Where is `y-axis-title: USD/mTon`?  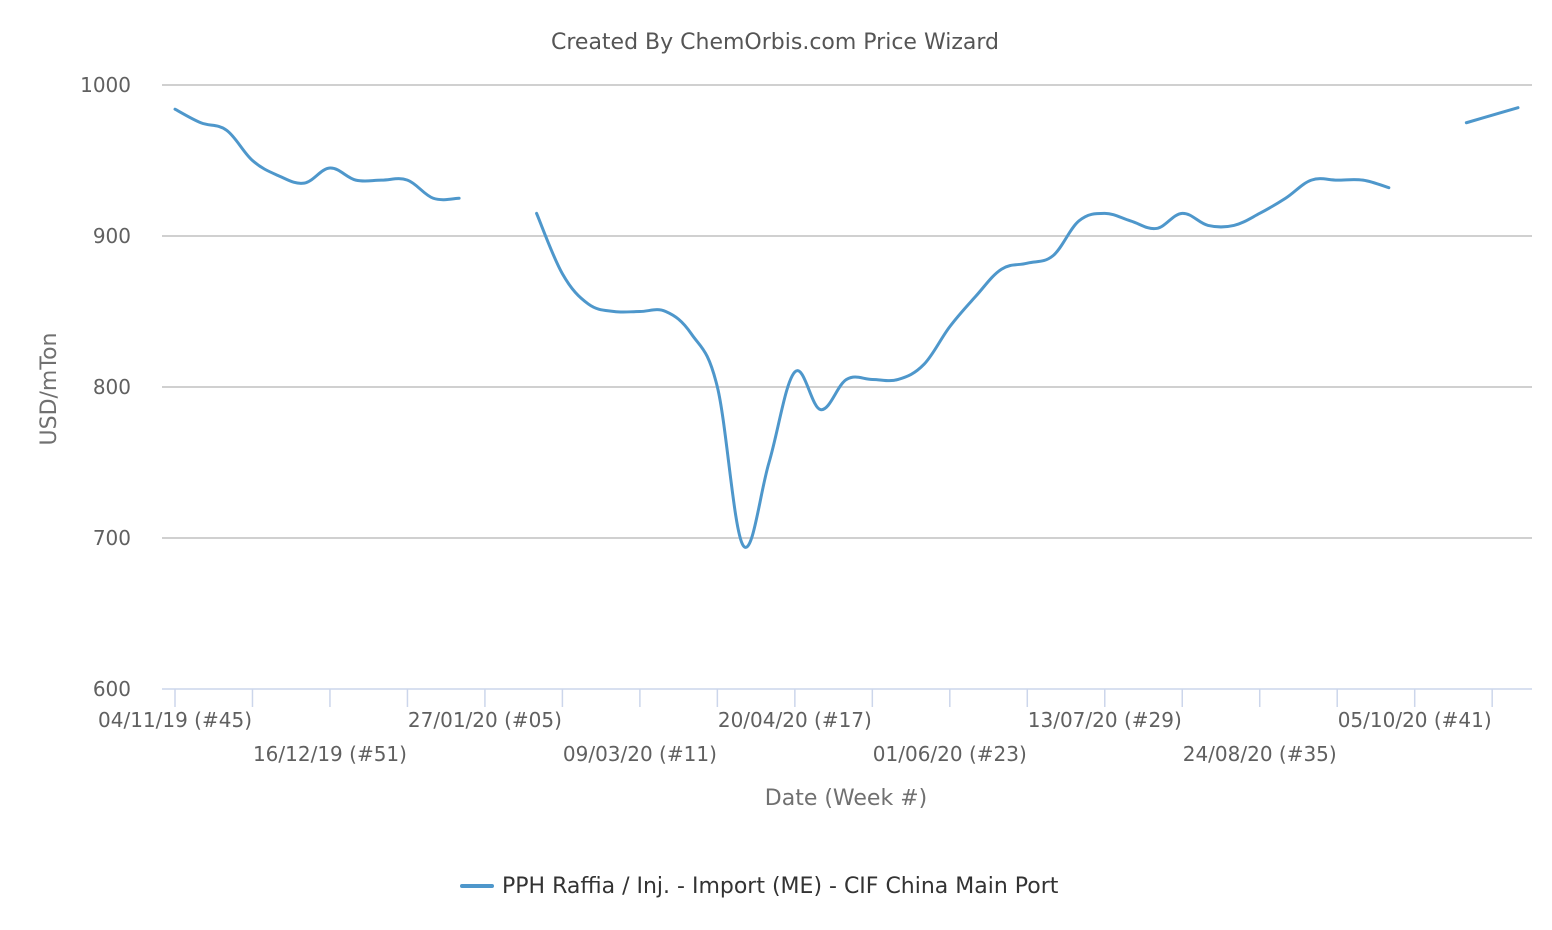
y-axis-title: USD/mTon is located at coordinates (49, 389).